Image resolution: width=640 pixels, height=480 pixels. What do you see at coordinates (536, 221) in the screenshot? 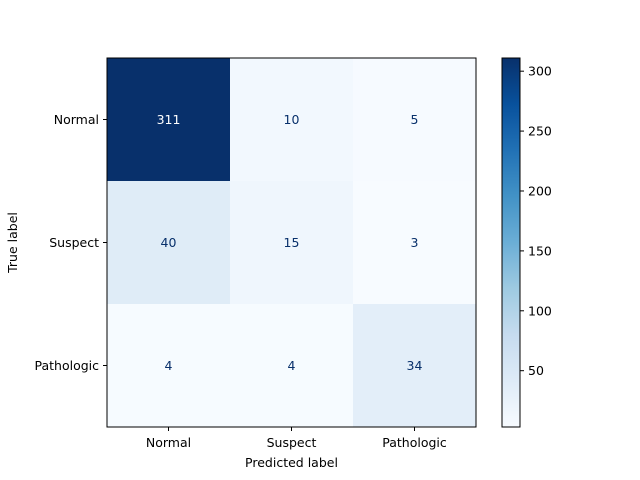
I see `colorbar-ticks: 50 100 150 200 250 300` at bounding box center [536, 221].